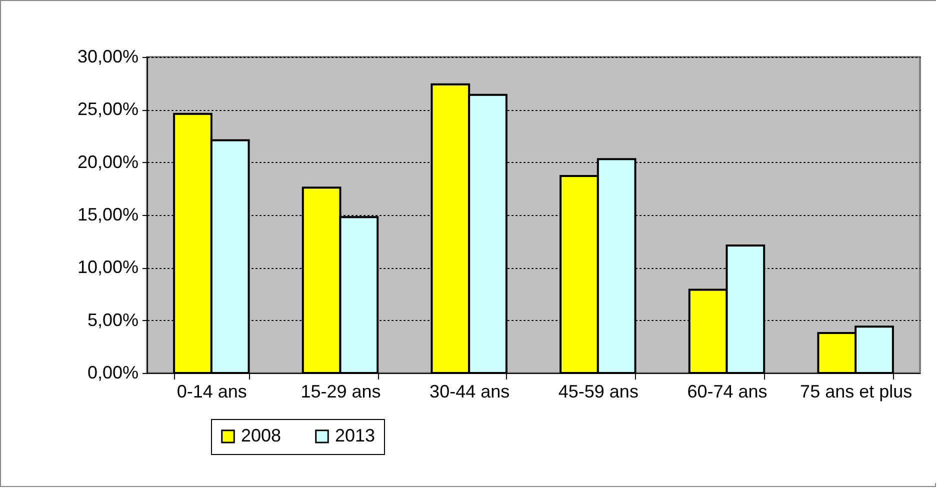 This screenshot has width=938, height=489. What do you see at coordinates (470, 392) in the screenshot?
I see `x-tick-label: 30-44 ans` at bounding box center [470, 392].